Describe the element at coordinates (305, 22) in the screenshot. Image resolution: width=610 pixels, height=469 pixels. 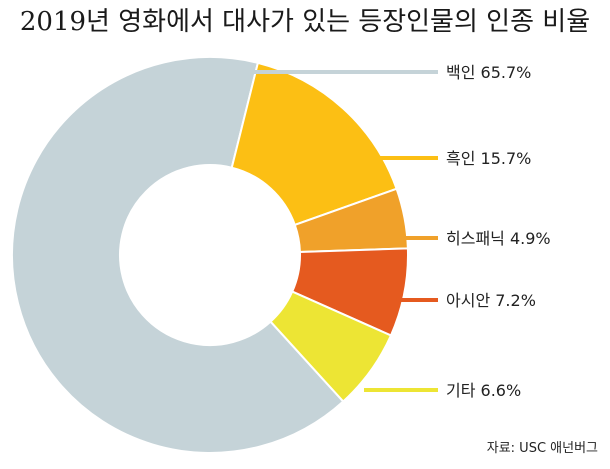
I see `chart-title: 2019년 영화에서 대사가 있는 등장인물의 인종 비율` at that location.